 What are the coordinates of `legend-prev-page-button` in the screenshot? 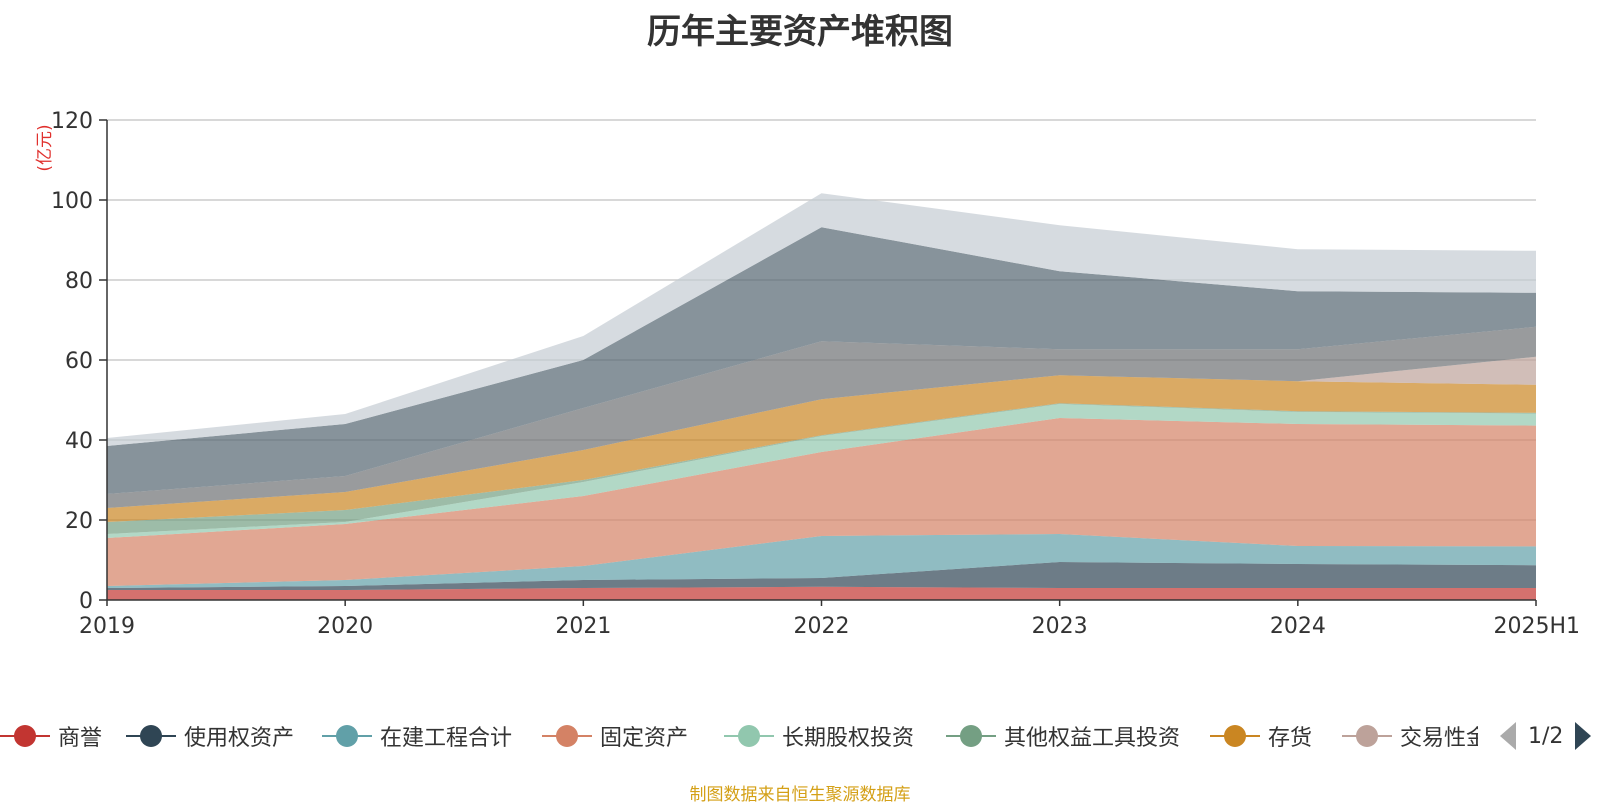 It's located at (1508, 736).